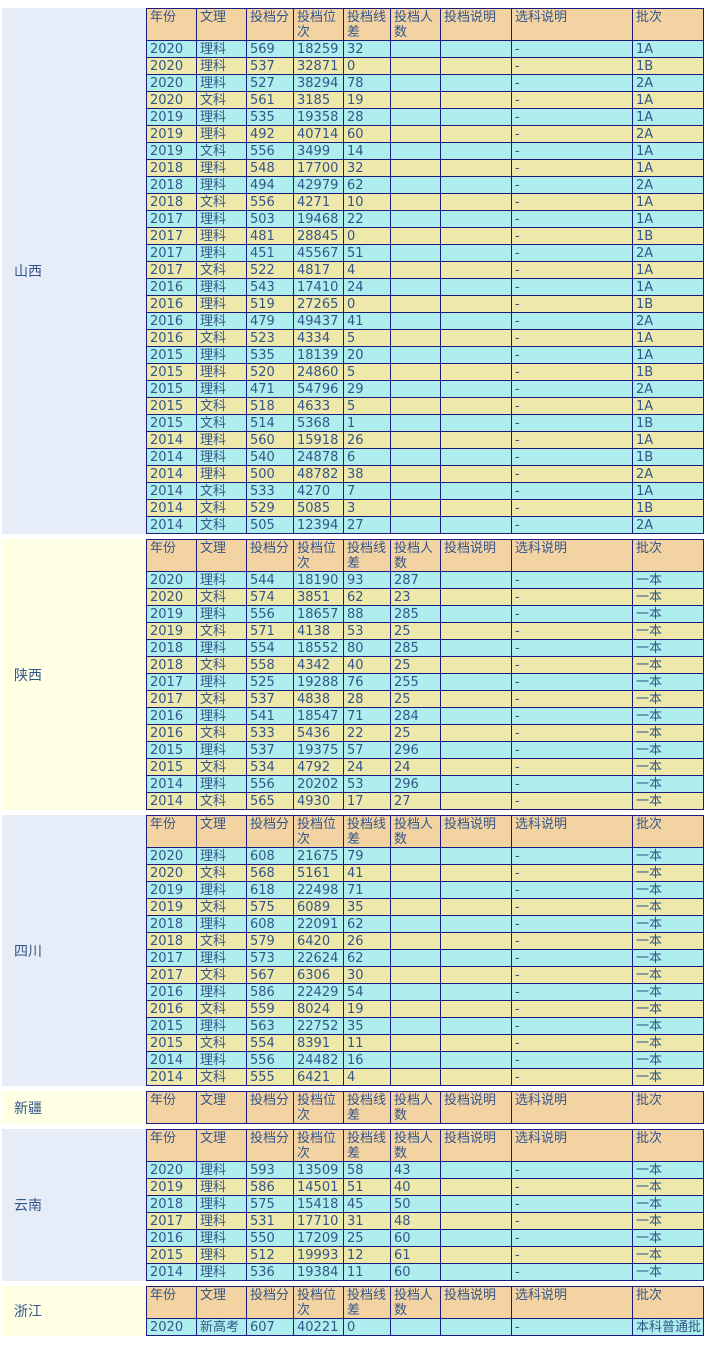  What do you see at coordinates (415, 631) in the screenshot?
I see `table-cell: 25` at bounding box center [415, 631].